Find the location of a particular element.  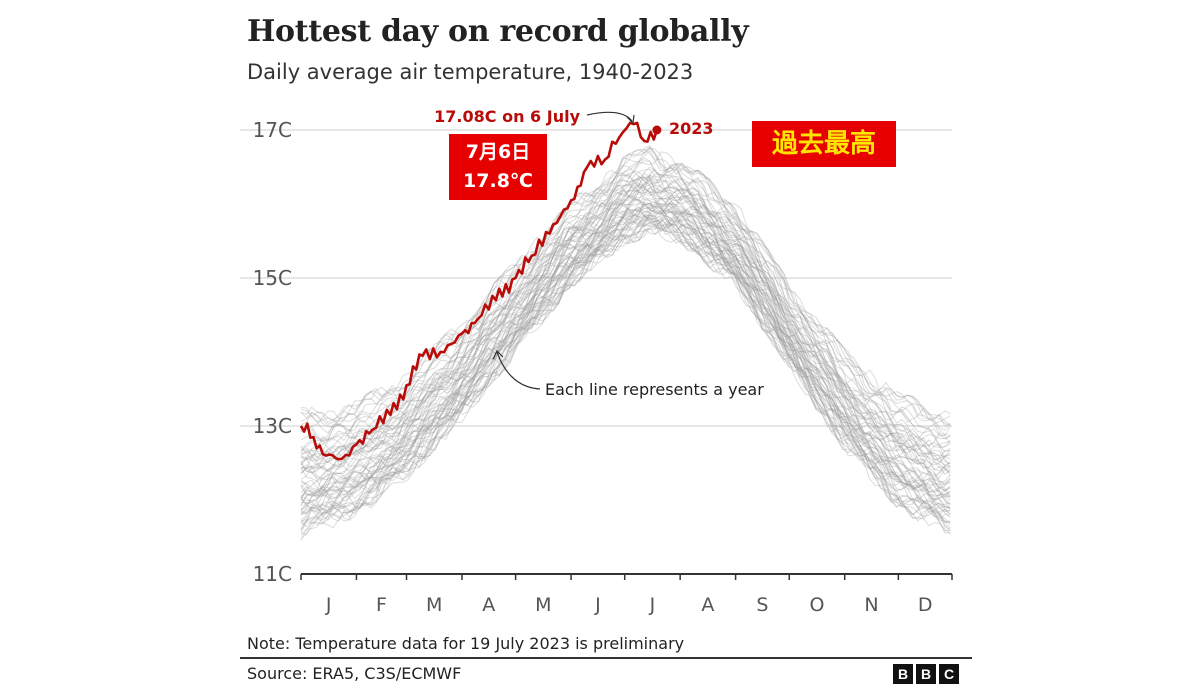

footer-divider is located at coordinates (606, 658).